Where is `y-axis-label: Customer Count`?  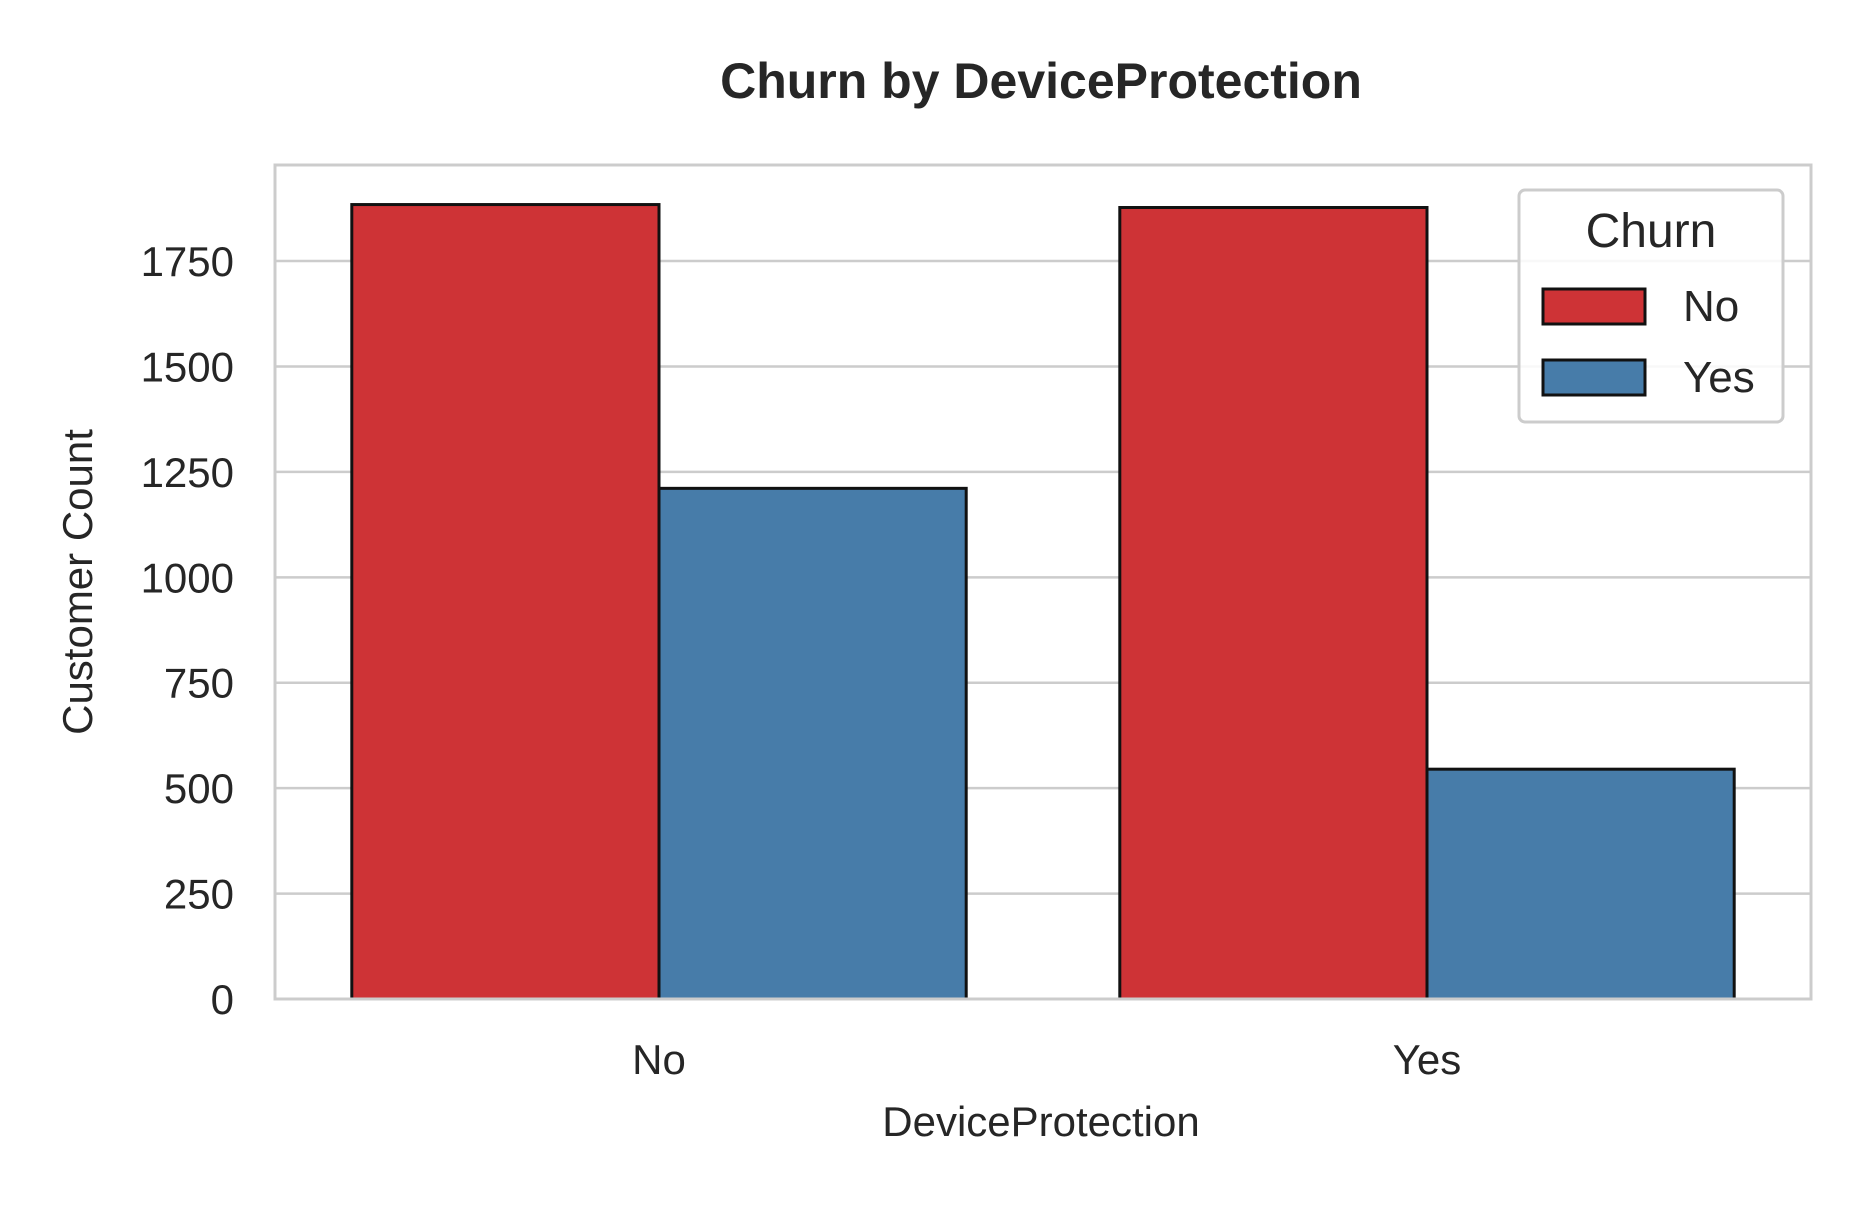 y-axis-label: Customer Count is located at coordinates (77, 582).